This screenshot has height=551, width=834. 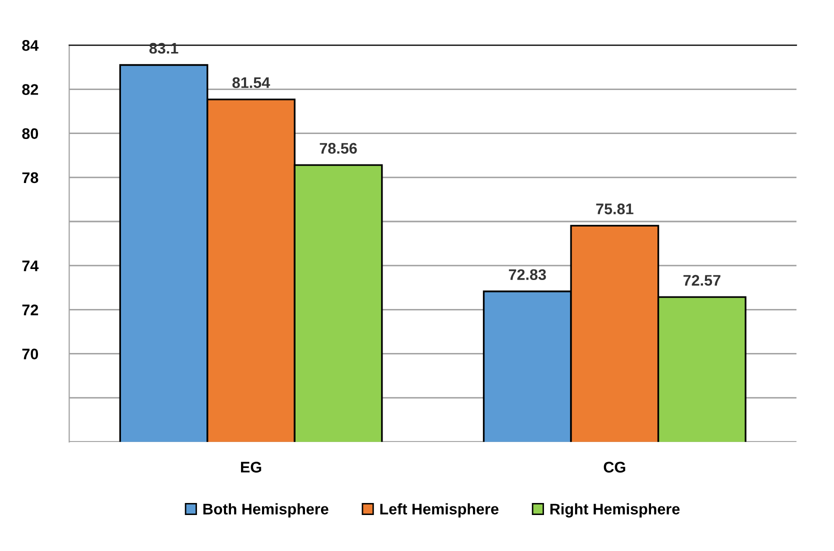 What do you see at coordinates (251, 467) in the screenshot?
I see `x-tick-label: EG` at bounding box center [251, 467].